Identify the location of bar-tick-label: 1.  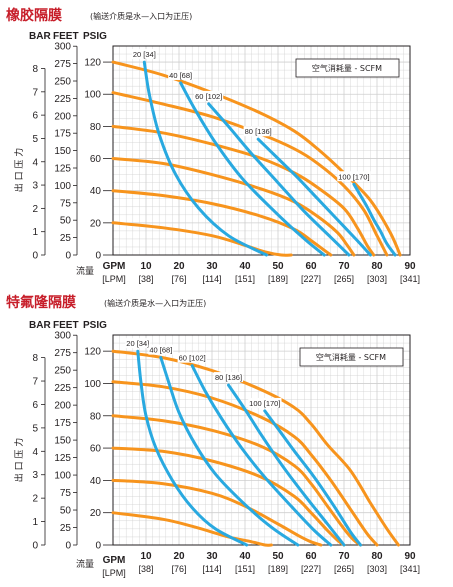
(35, 232).